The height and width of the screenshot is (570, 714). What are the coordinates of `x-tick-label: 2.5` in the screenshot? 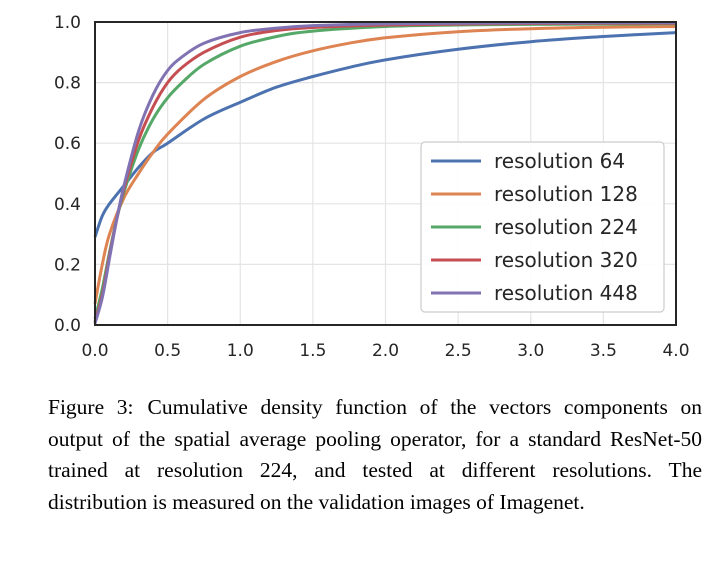 It's located at (458, 351).